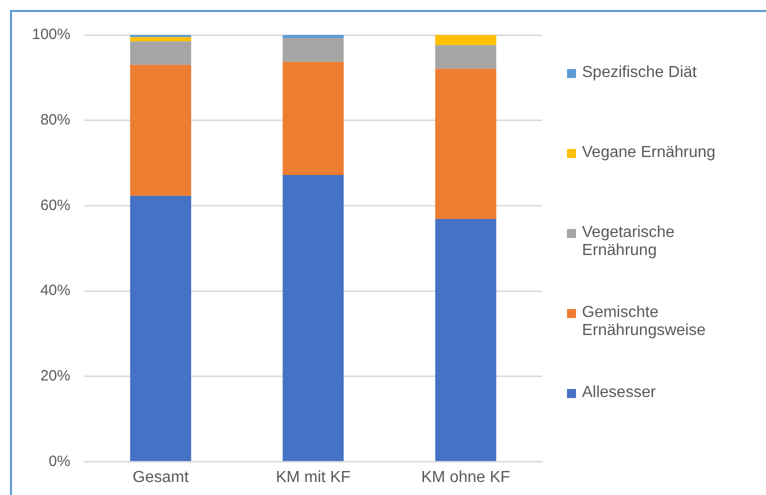  Describe the element at coordinates (55, 376) in the screenshot. I see `y-tick-label: 20%` at that location.